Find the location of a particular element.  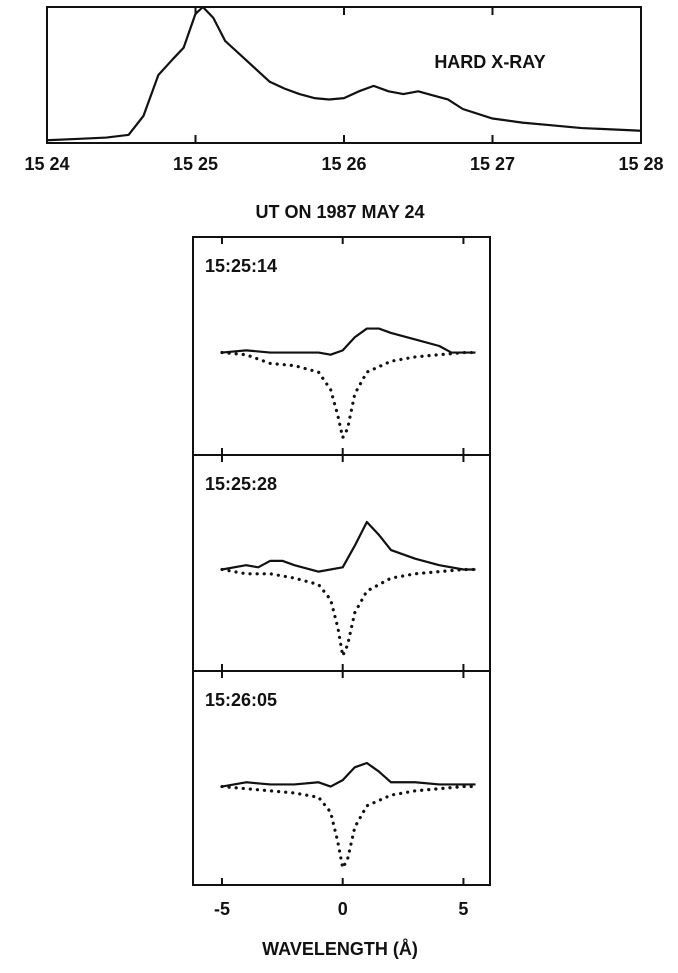

x-tick-label: 15 24 is located at coordinates (46, 164).